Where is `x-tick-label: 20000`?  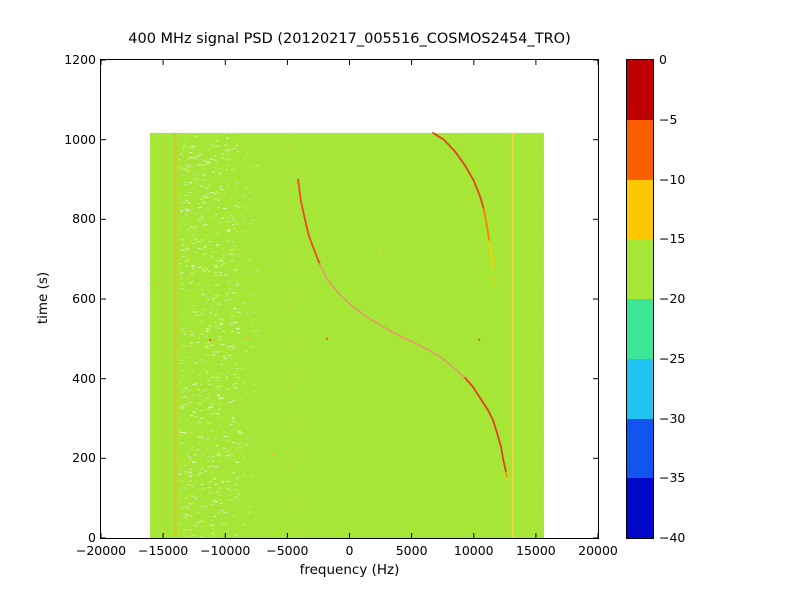
x-tick-label: 20000 is located at coordinates (598, 550).